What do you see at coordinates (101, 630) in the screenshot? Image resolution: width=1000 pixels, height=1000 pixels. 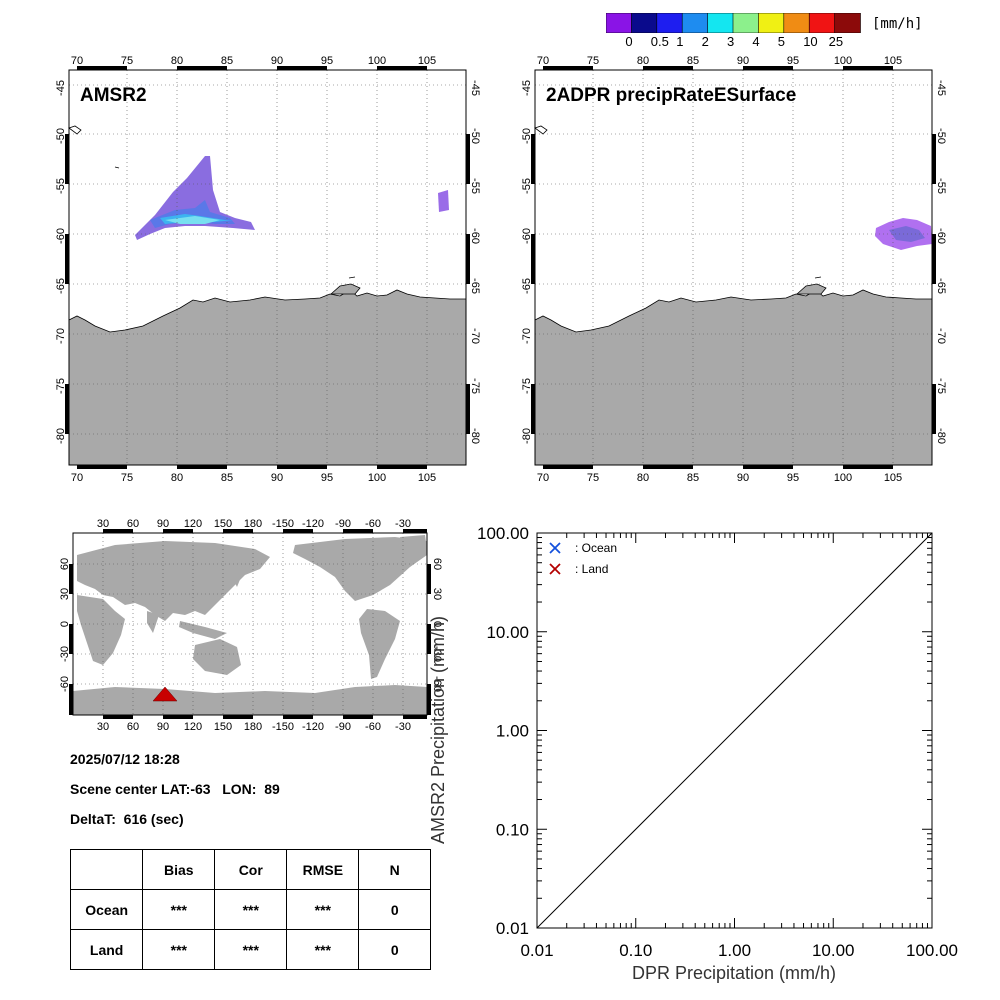 I see `africa` at bounding box center [101, 630].